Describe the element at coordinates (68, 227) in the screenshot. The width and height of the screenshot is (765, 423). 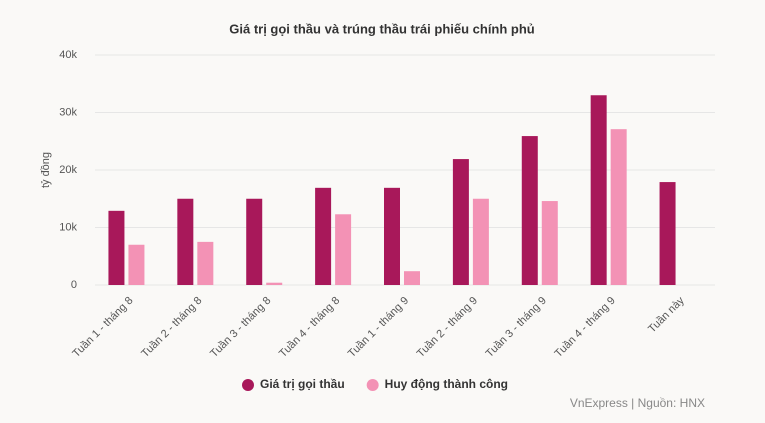
I see `y-tick-label: 10k` at that location.